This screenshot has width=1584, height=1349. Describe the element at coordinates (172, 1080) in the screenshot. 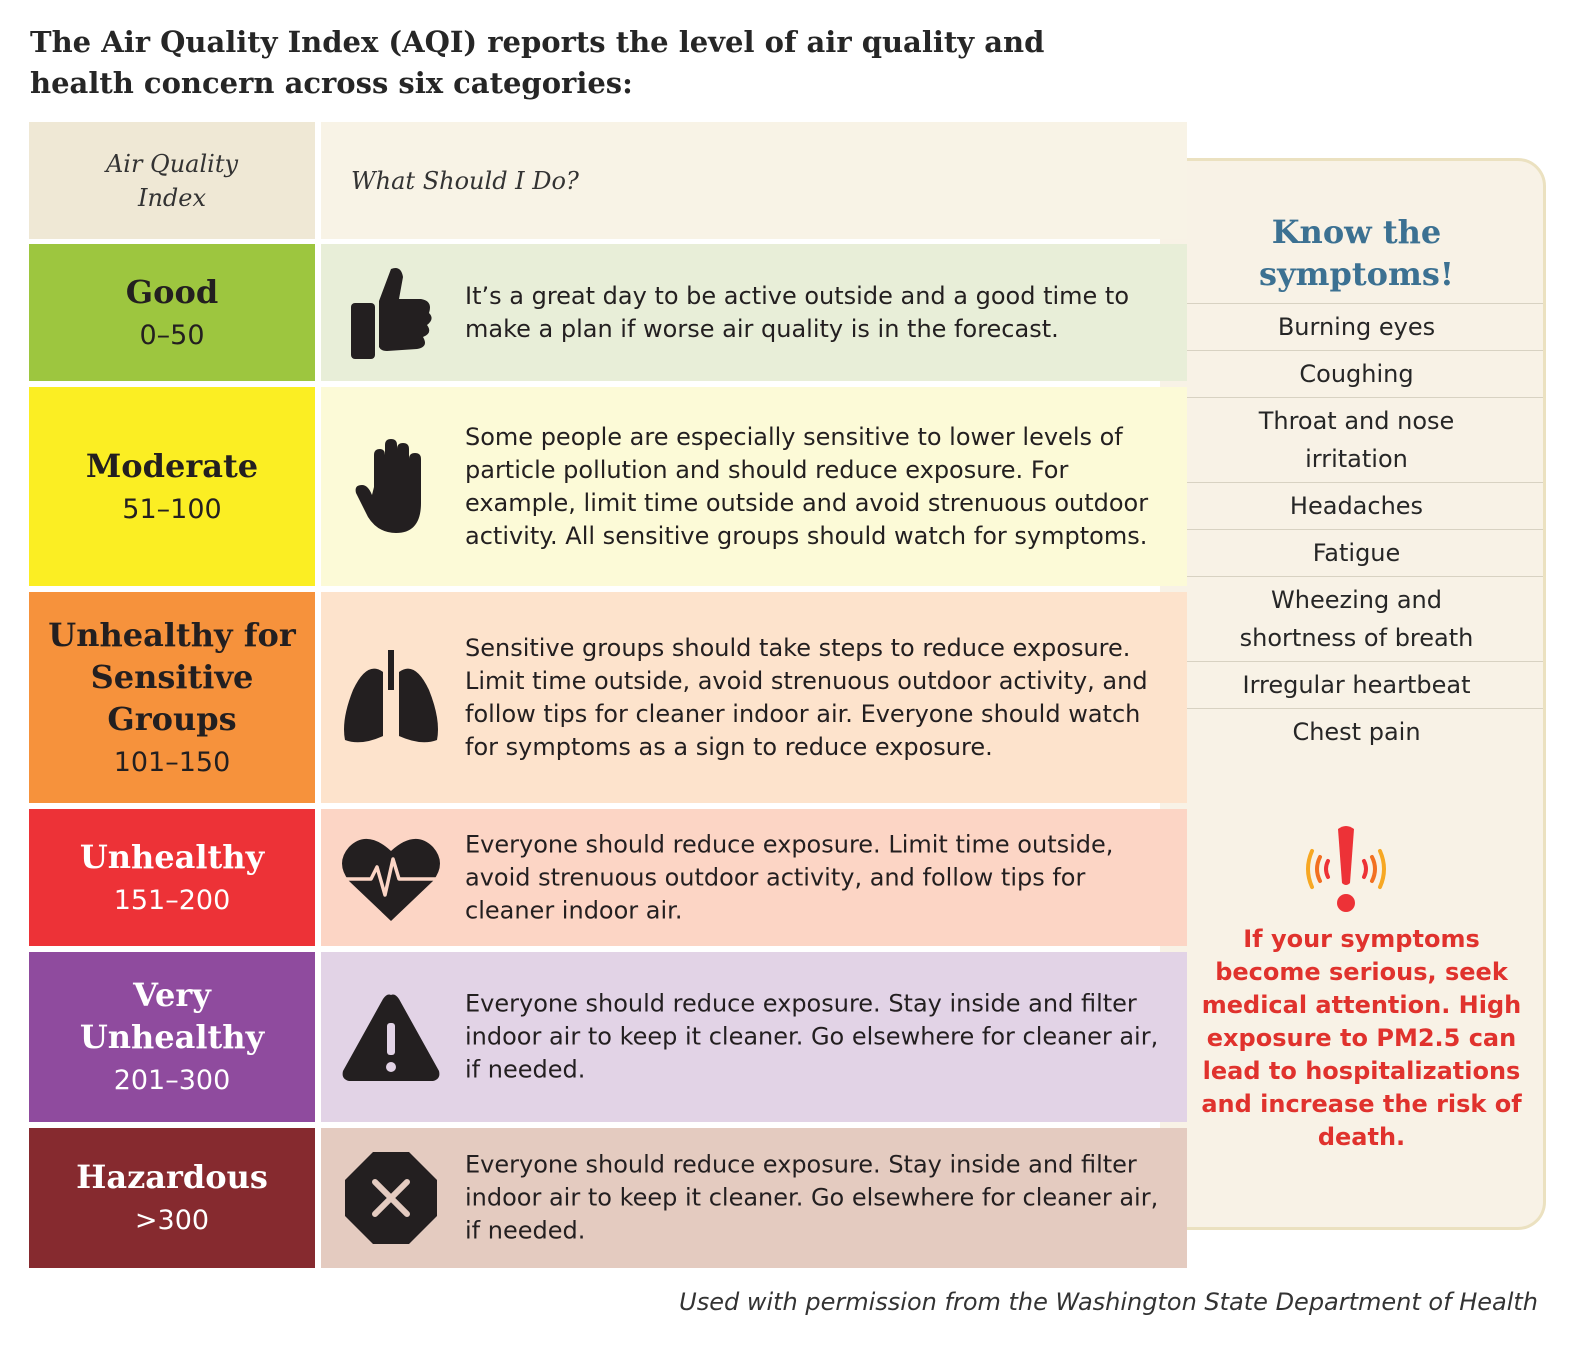

I see `category-range: 201–300` at that location.